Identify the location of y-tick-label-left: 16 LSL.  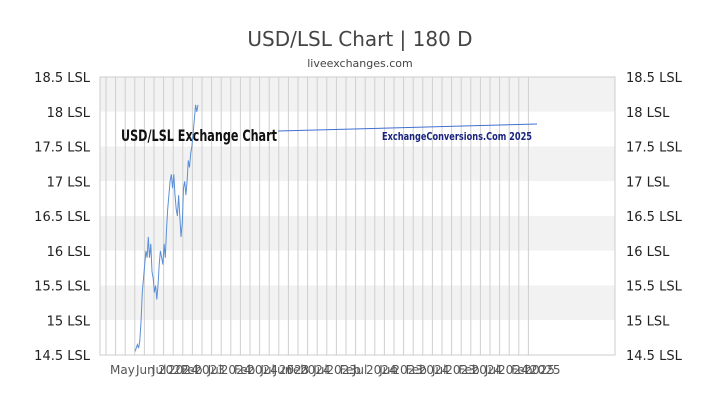
(69, 252).